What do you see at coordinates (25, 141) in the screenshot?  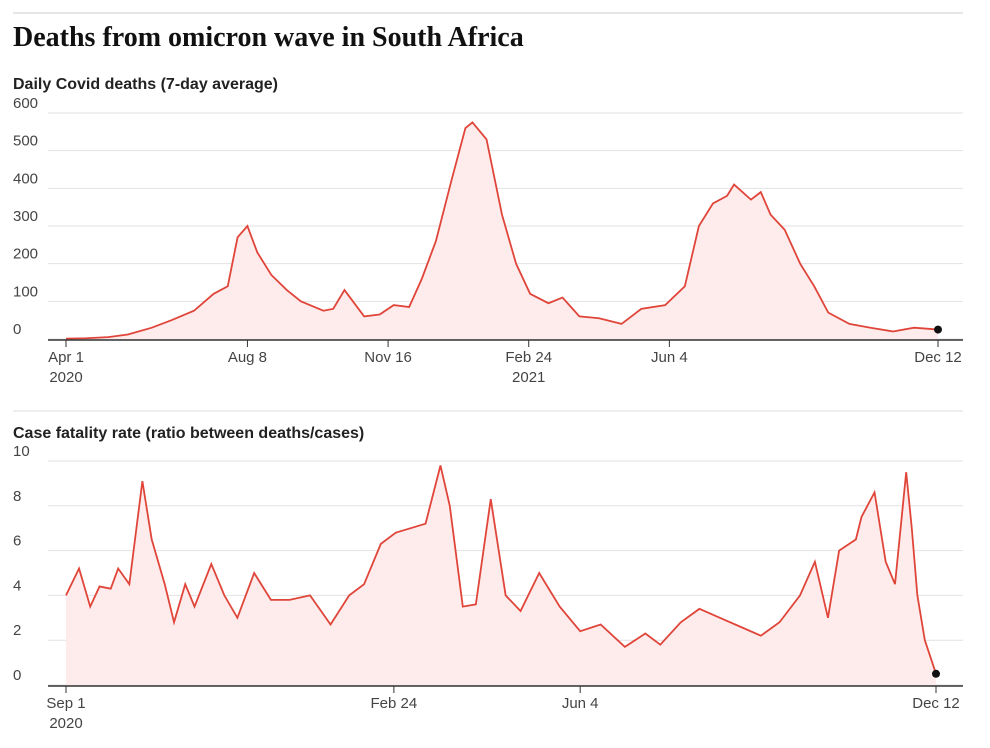 I see `y-tick-label: 500` at bounding box center [25, 141].